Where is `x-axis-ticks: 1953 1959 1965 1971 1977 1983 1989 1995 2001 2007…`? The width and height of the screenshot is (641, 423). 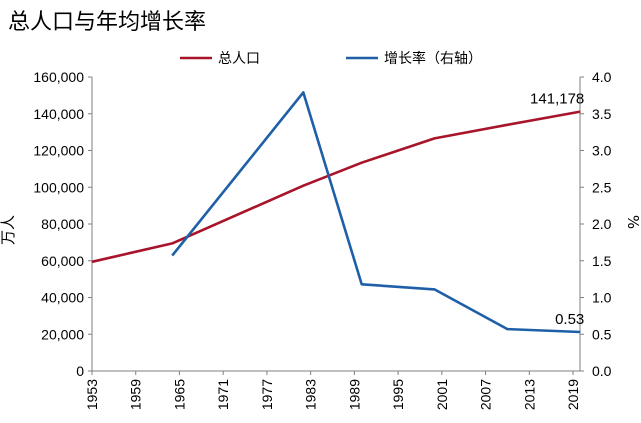
x-axis-ticks: 1953 1959 1965 1971 1977 1983 1989 1995 2001 2007… is located at coordinates (332, 390).